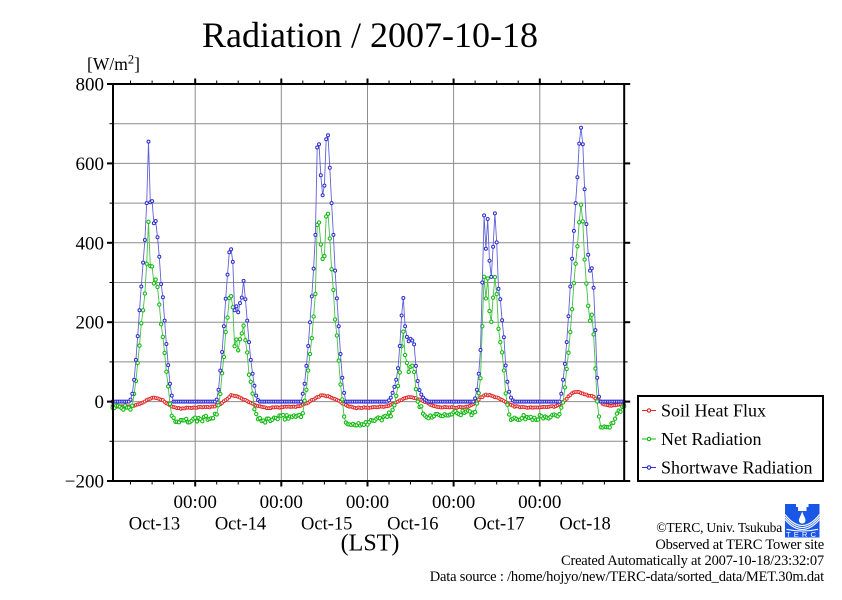  Describe the element at coordinates (711, 439) in the screenshot. I see `svg-text: Net Radiation` at that location.